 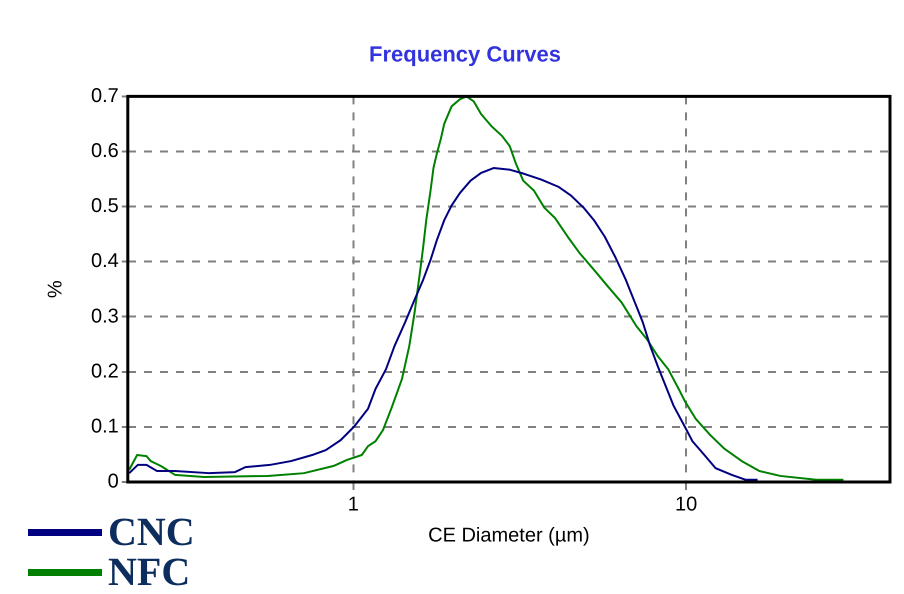 I want to click on x-tick-label: 1, so click(x=353, y=505).